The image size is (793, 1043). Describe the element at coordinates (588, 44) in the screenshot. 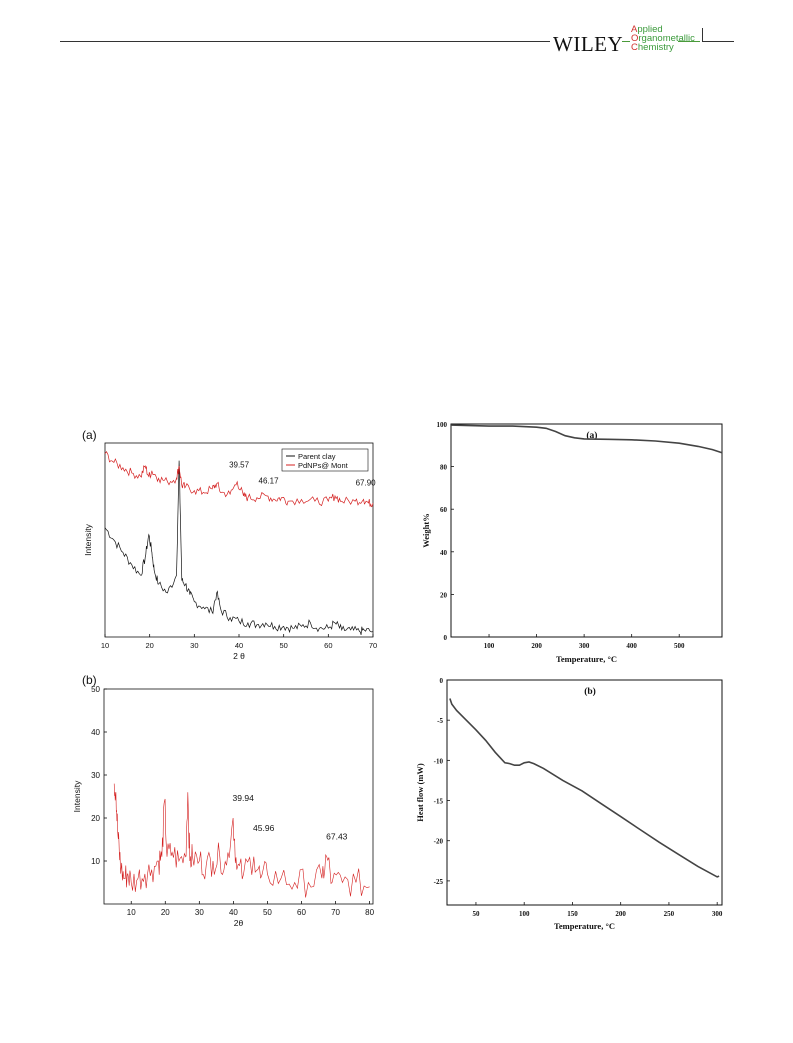

I see `publisher-name: WILEY` at that location.